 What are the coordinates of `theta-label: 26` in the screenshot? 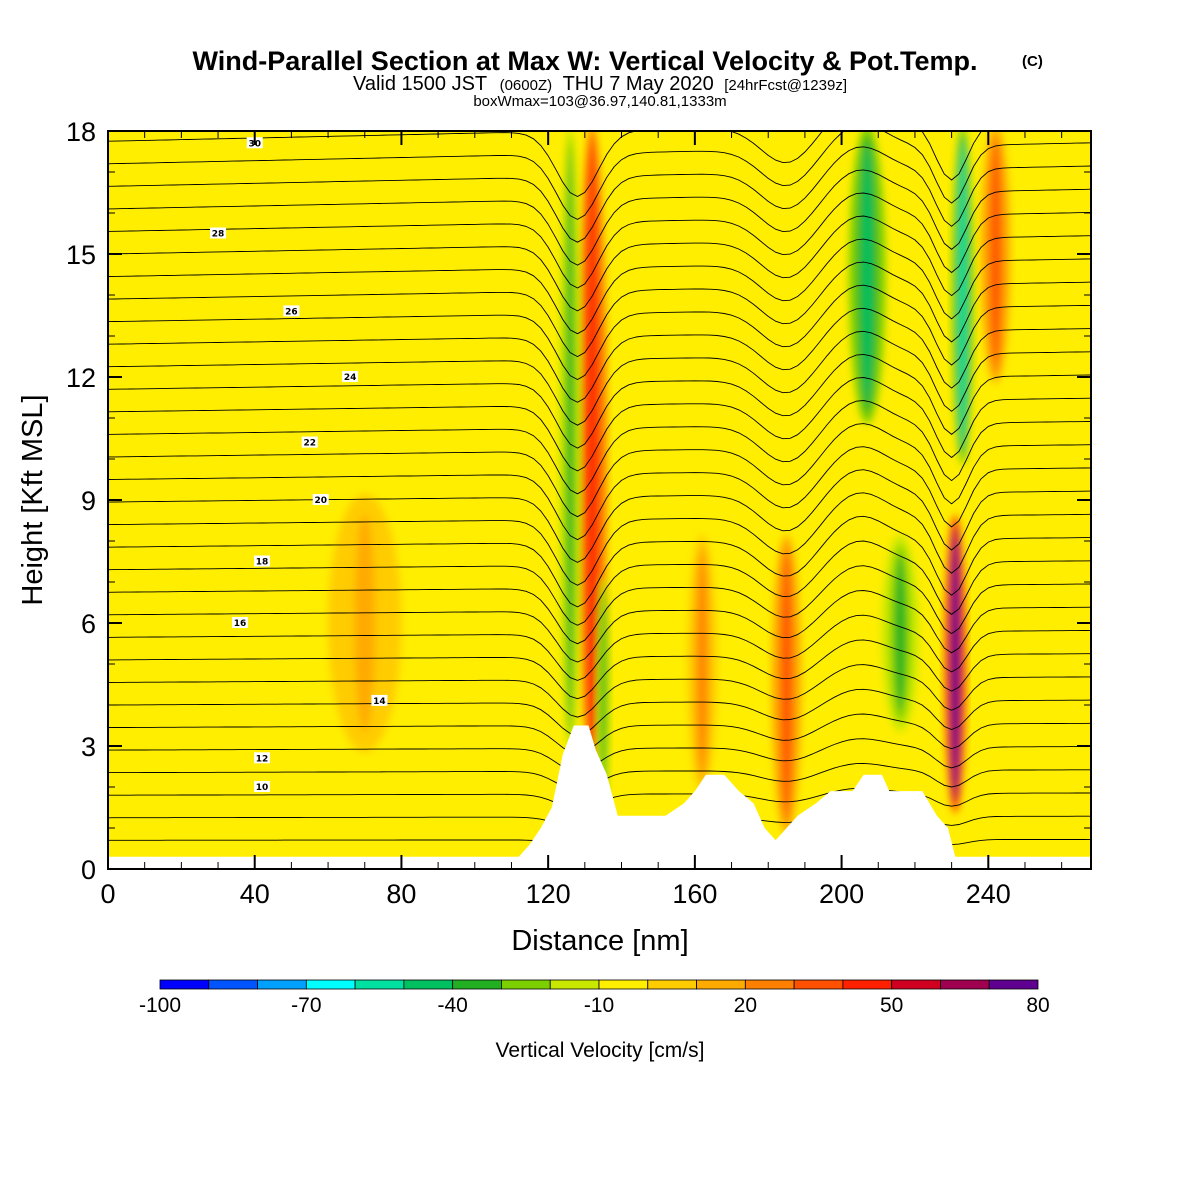 It's located at (291, 311).